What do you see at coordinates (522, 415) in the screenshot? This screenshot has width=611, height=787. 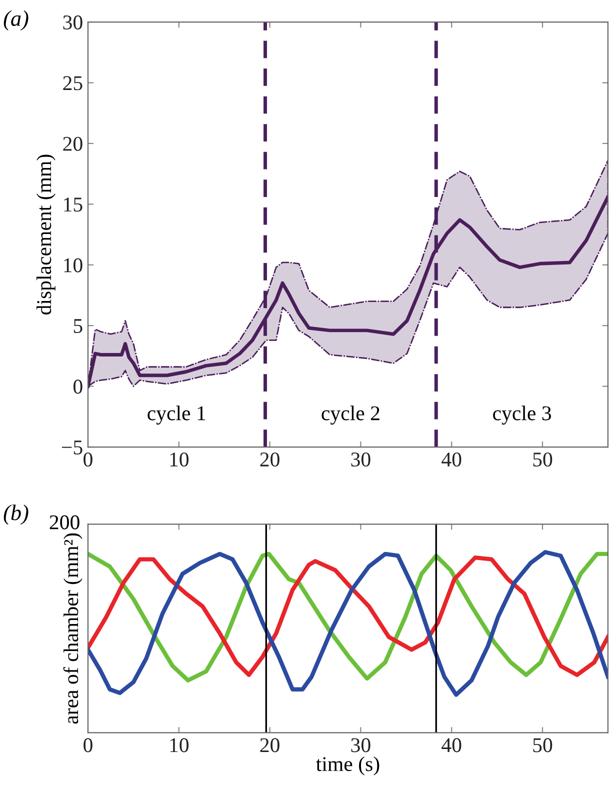 I see `annotation: cycle 3` at bounding box center [522, 415].